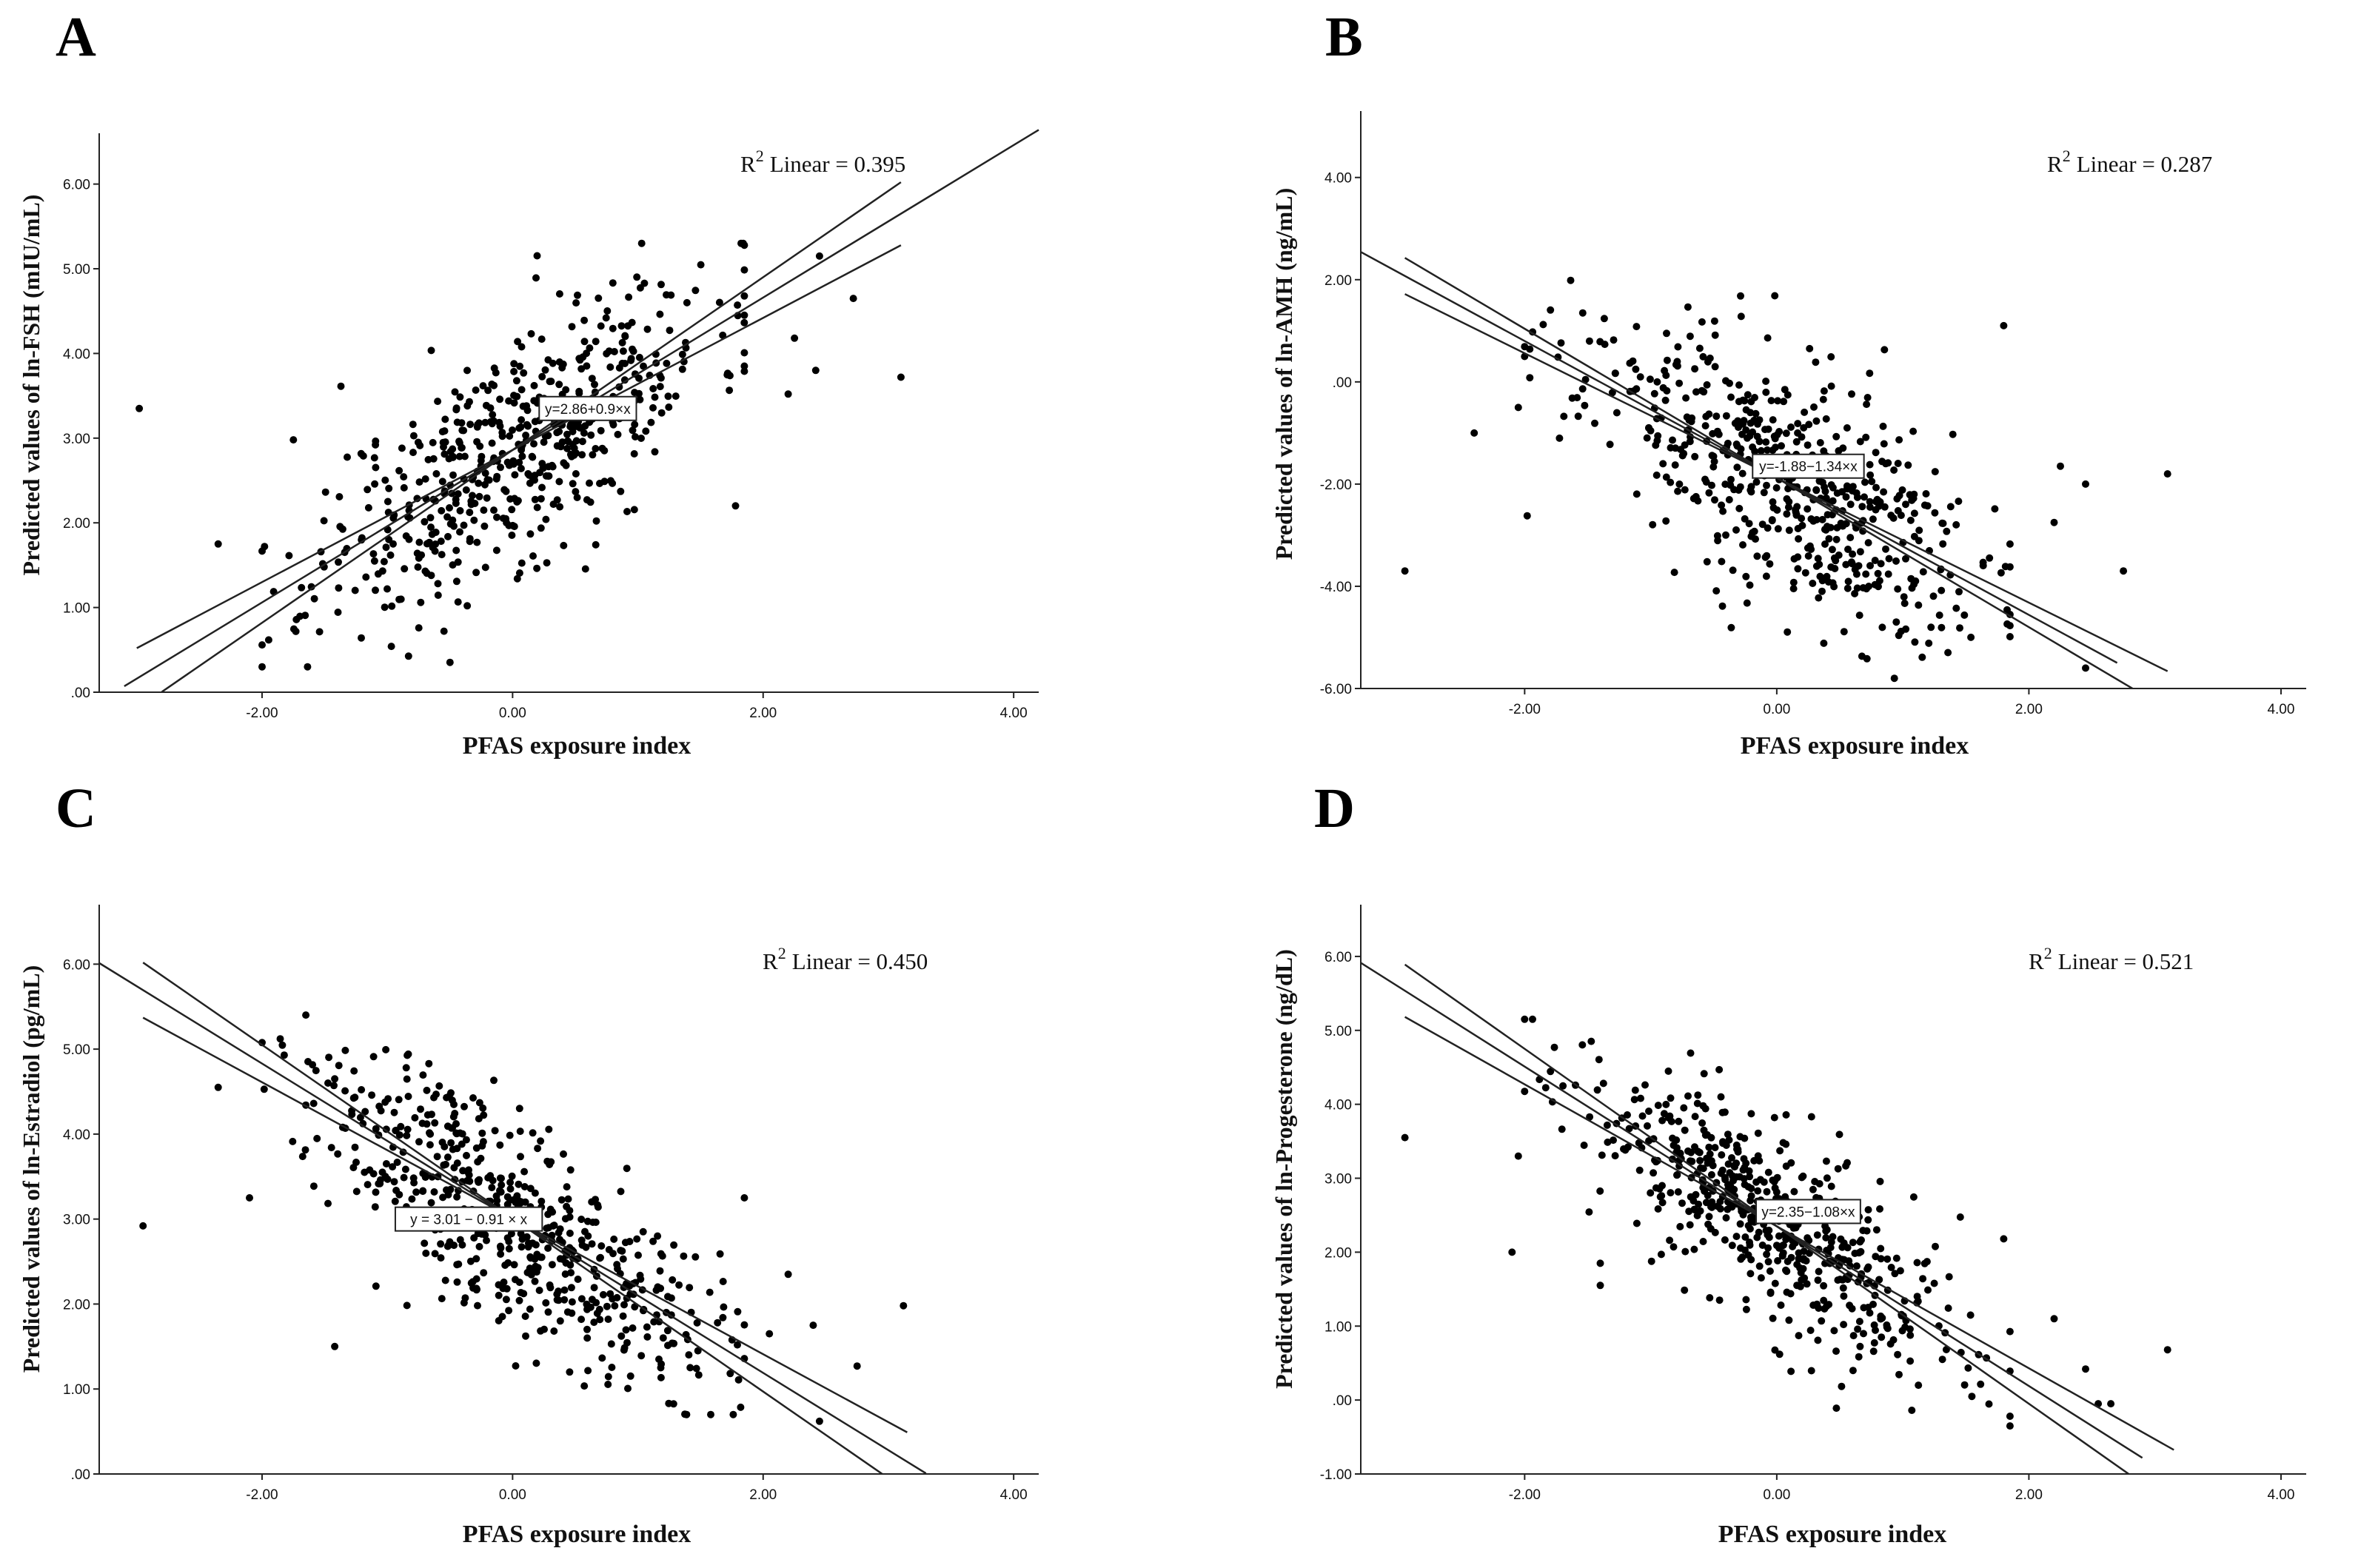 The width and height of the screenshot is (2361, 1568). What do you see at coordinates (822, 162) in the screenshot?
I see `r2-label-a: R2 Linear = 0.395` at bounding box center [822, 162].